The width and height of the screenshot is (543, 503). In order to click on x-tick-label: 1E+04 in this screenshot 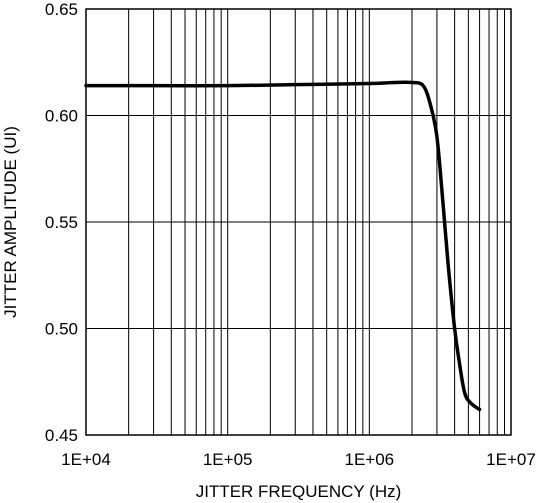, I will do `click(86, 459)`.